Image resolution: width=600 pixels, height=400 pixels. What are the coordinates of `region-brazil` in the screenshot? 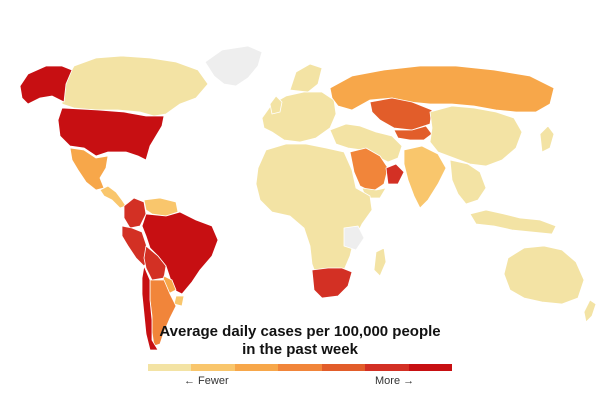 It's located at (180, 253).